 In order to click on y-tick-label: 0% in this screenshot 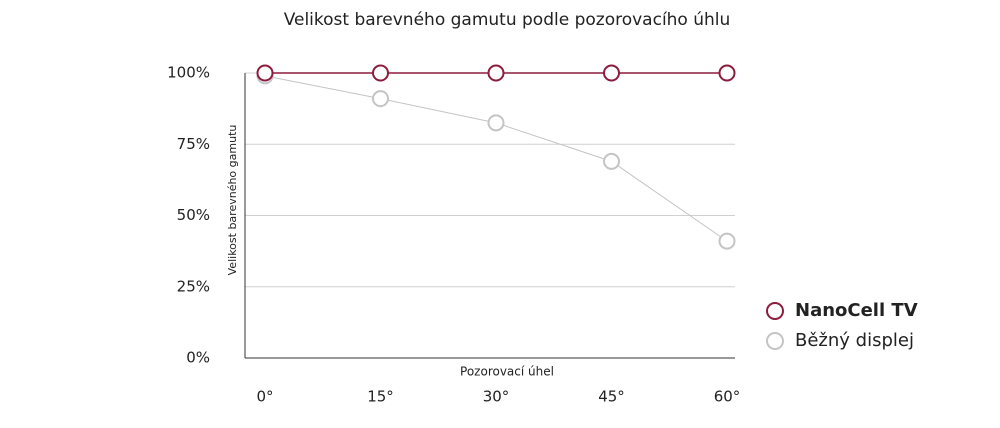, I will do `click(198, 358)`.